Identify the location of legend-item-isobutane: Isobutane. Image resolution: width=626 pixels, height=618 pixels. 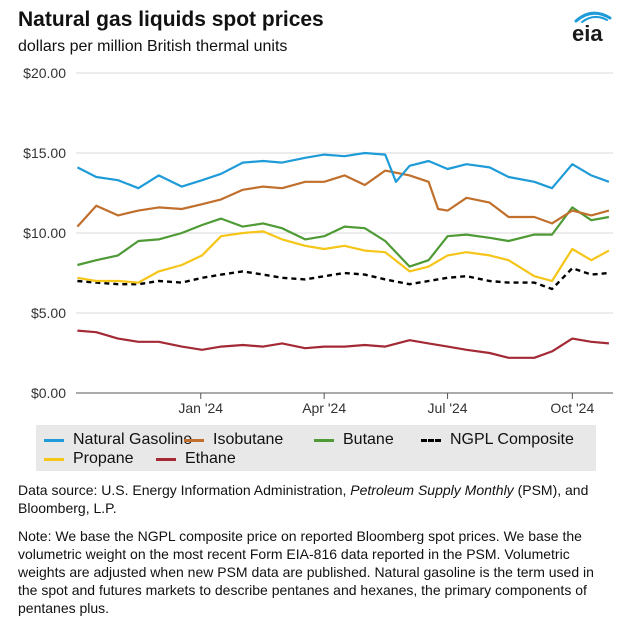
(233, 440).